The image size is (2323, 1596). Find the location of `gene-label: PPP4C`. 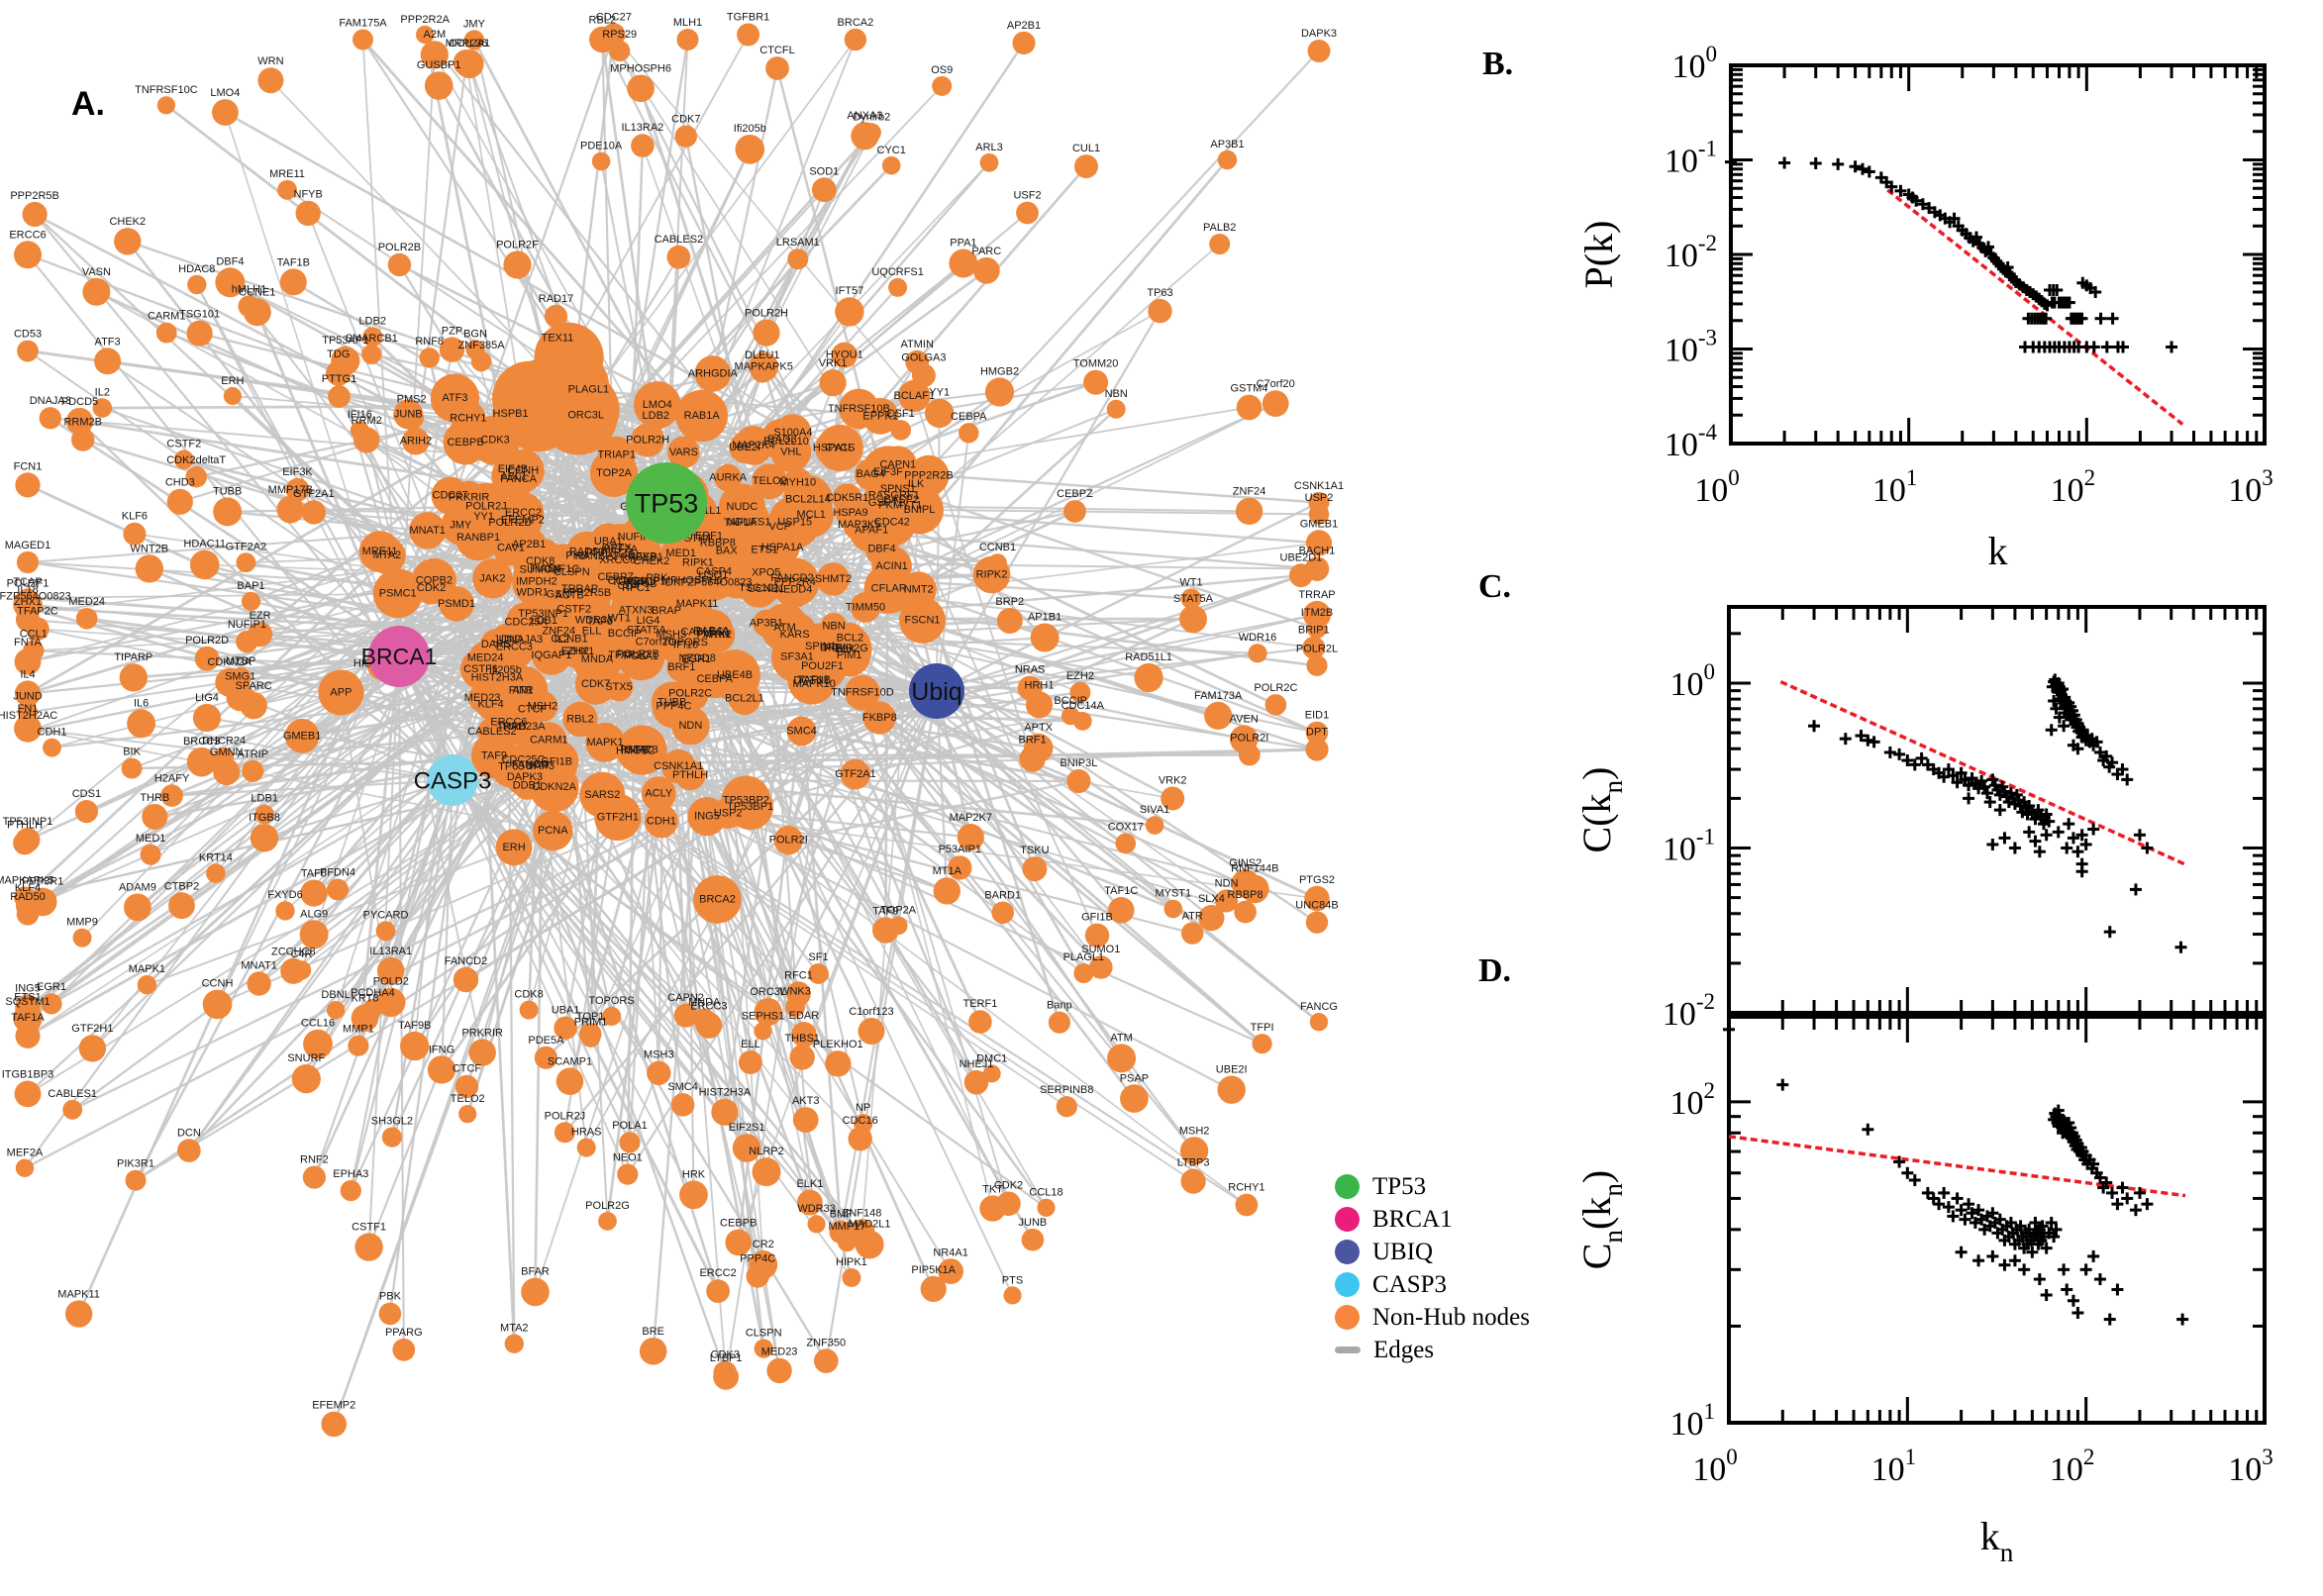

gene-label: PPP4C is located at coordinates (674, 706).